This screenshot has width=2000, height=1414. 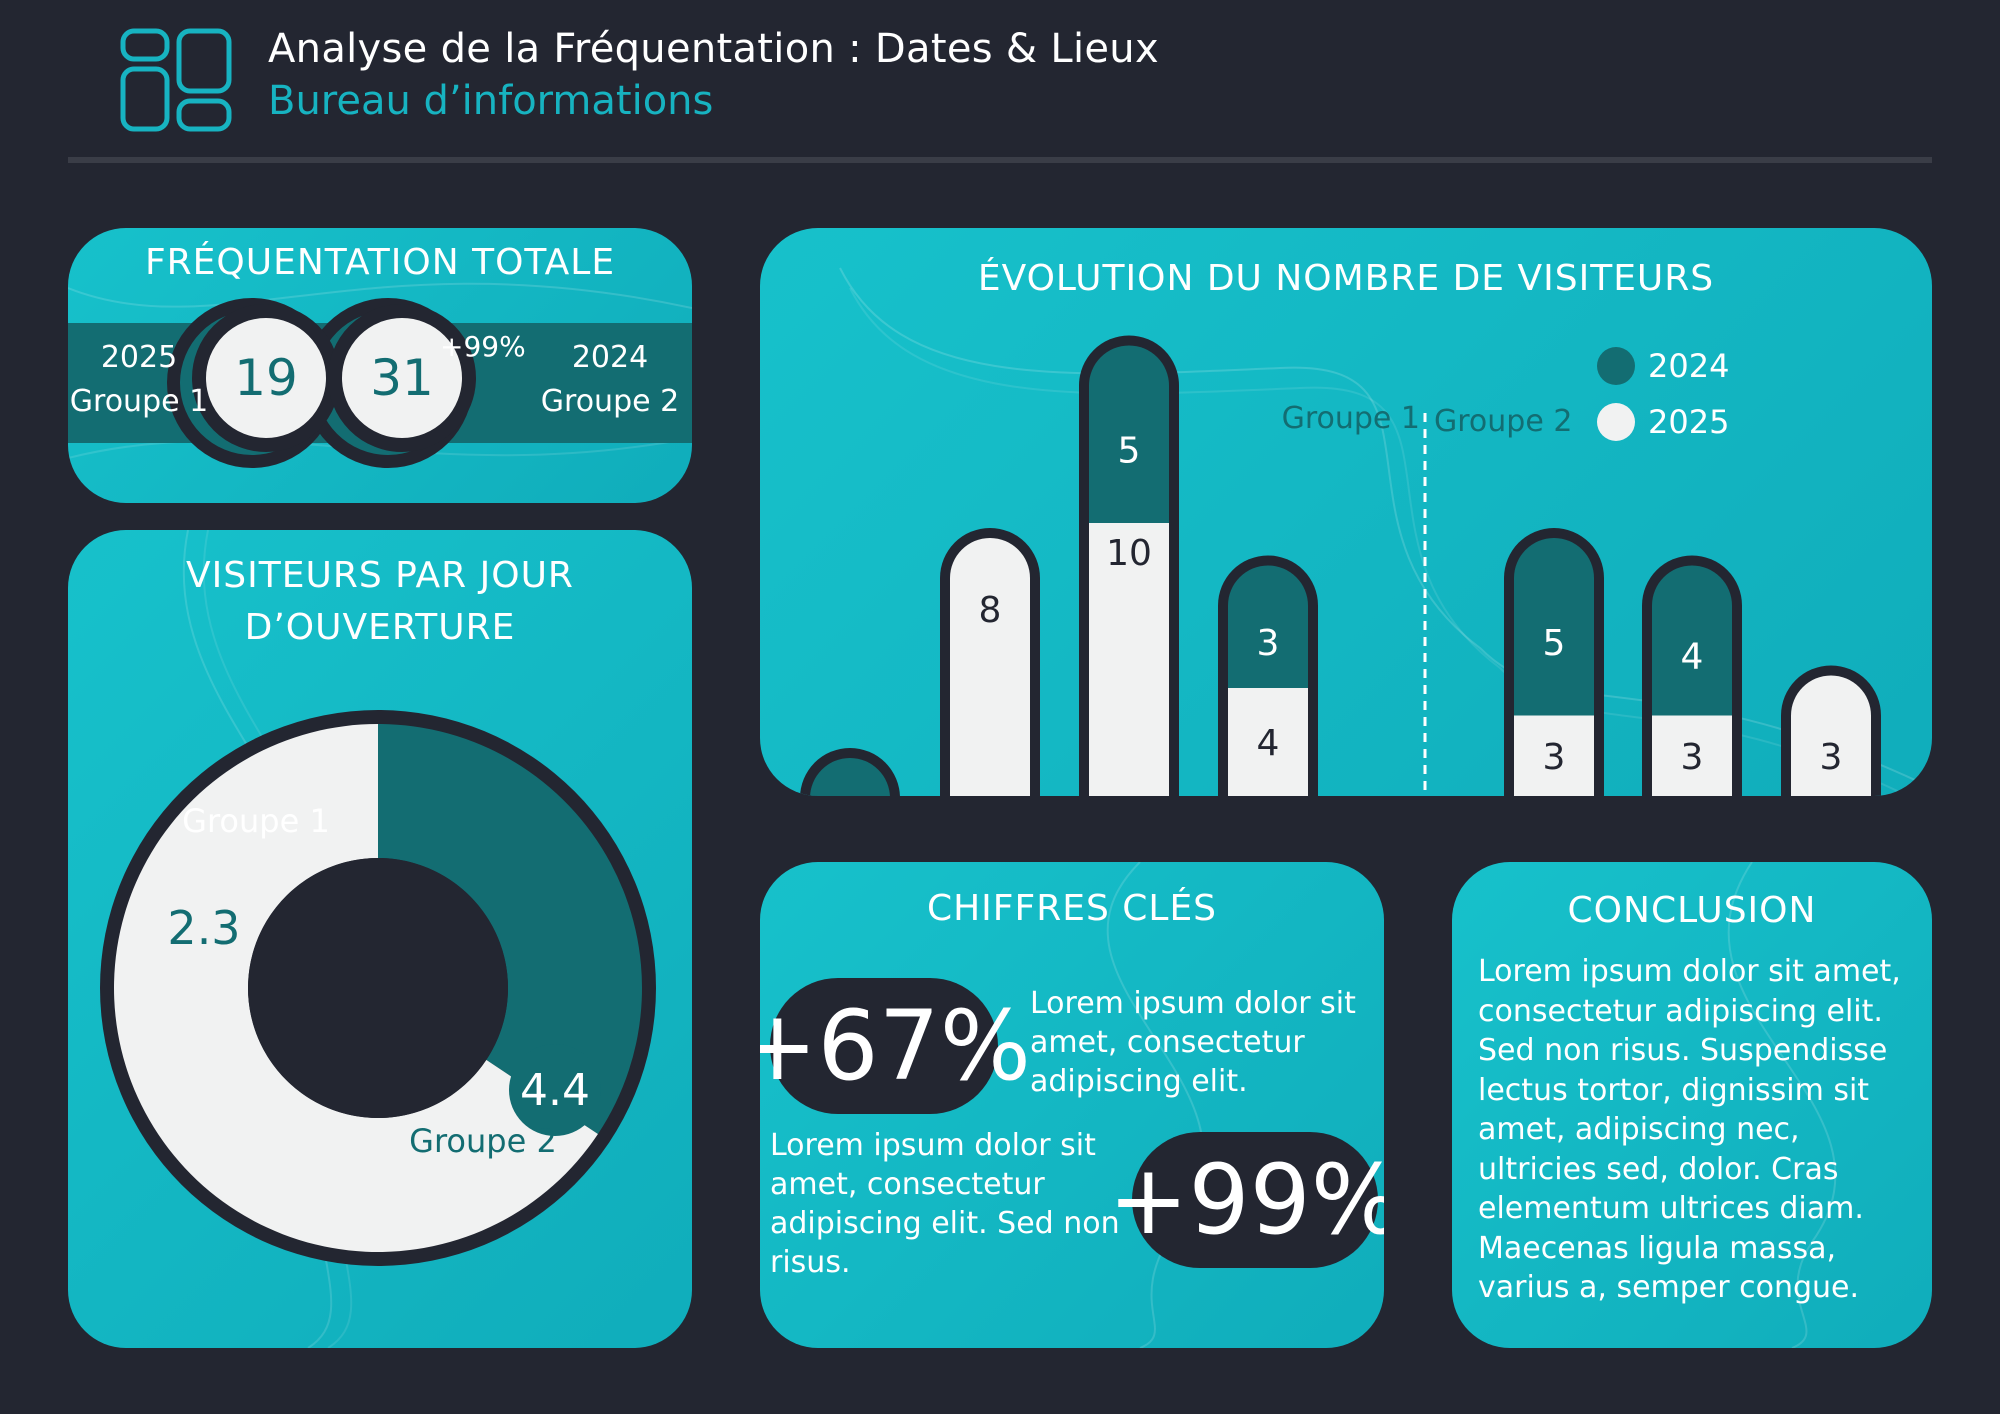 What do you see at coordinates (176, 80) in the screenshot?
I see `dashboard-grid-icon` at bounding box center [176, 80].